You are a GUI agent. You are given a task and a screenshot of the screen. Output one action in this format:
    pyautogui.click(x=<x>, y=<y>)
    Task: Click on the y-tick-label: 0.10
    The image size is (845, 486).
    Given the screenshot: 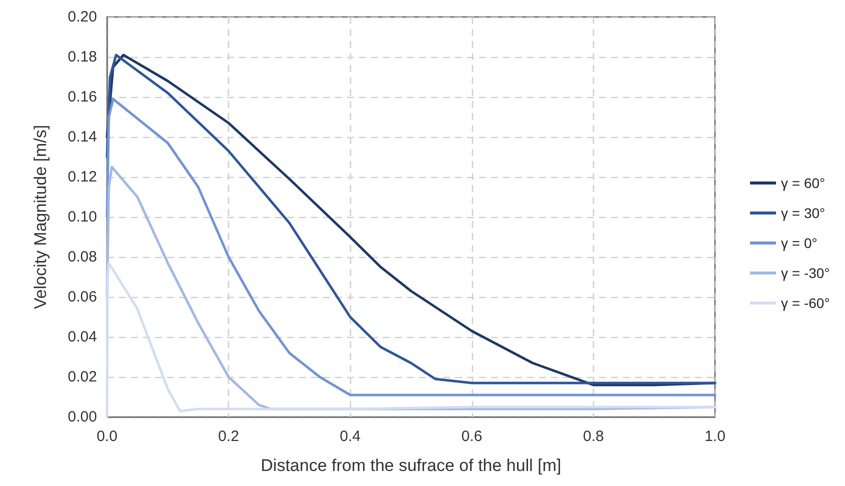 What is the action you would take?
    pyautogui.click(x=82, y=217)
    